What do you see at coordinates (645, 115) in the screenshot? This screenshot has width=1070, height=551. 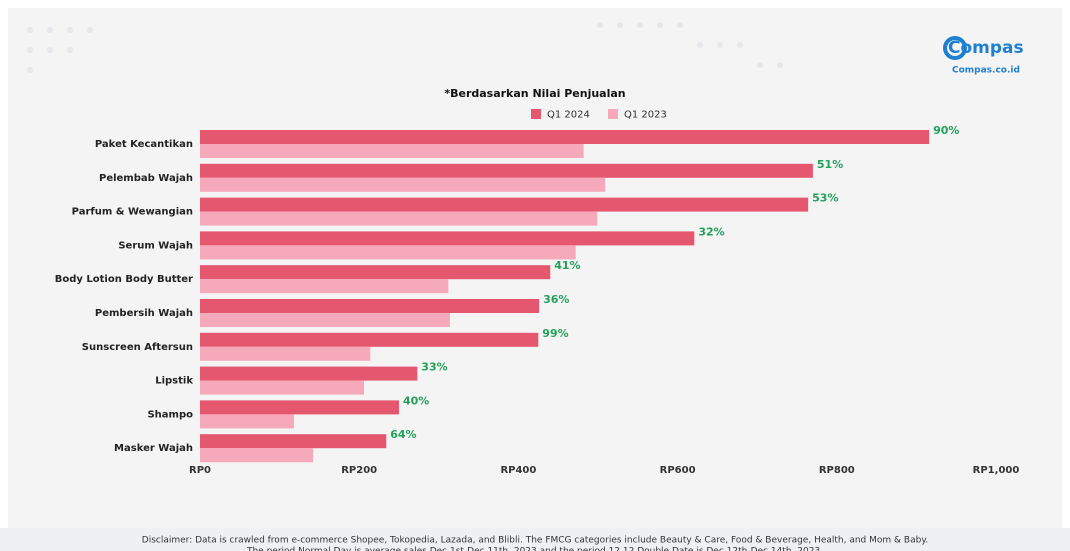 I see `legend-label: Q1 2023` at bounding box center [645, 115].